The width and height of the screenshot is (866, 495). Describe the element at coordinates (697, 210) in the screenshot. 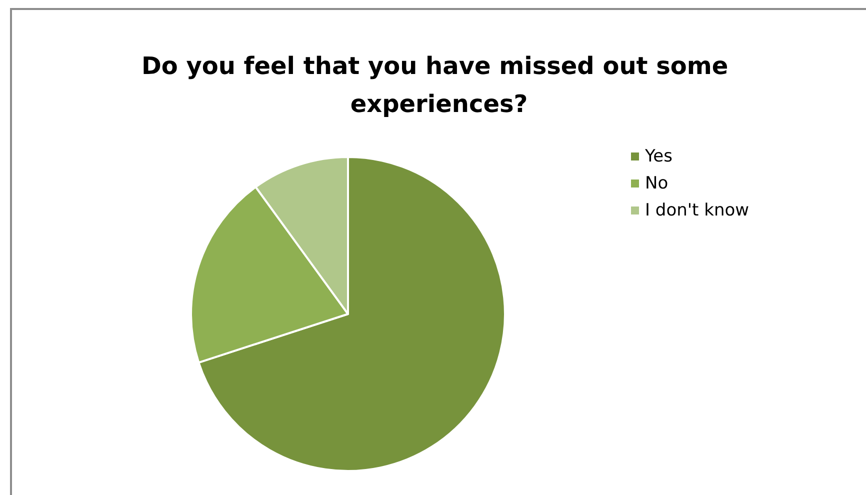

I see `legend-label: I don't know` at that location.